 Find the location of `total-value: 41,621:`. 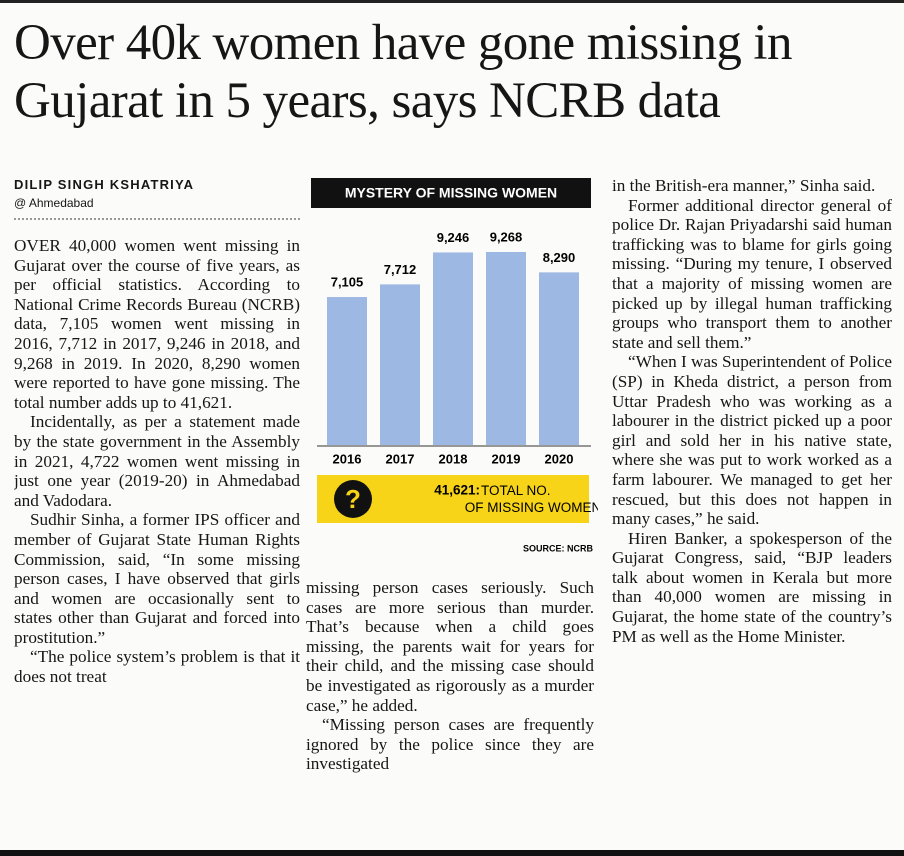

total-value: 41,621: is located at coordinates (457, 490).